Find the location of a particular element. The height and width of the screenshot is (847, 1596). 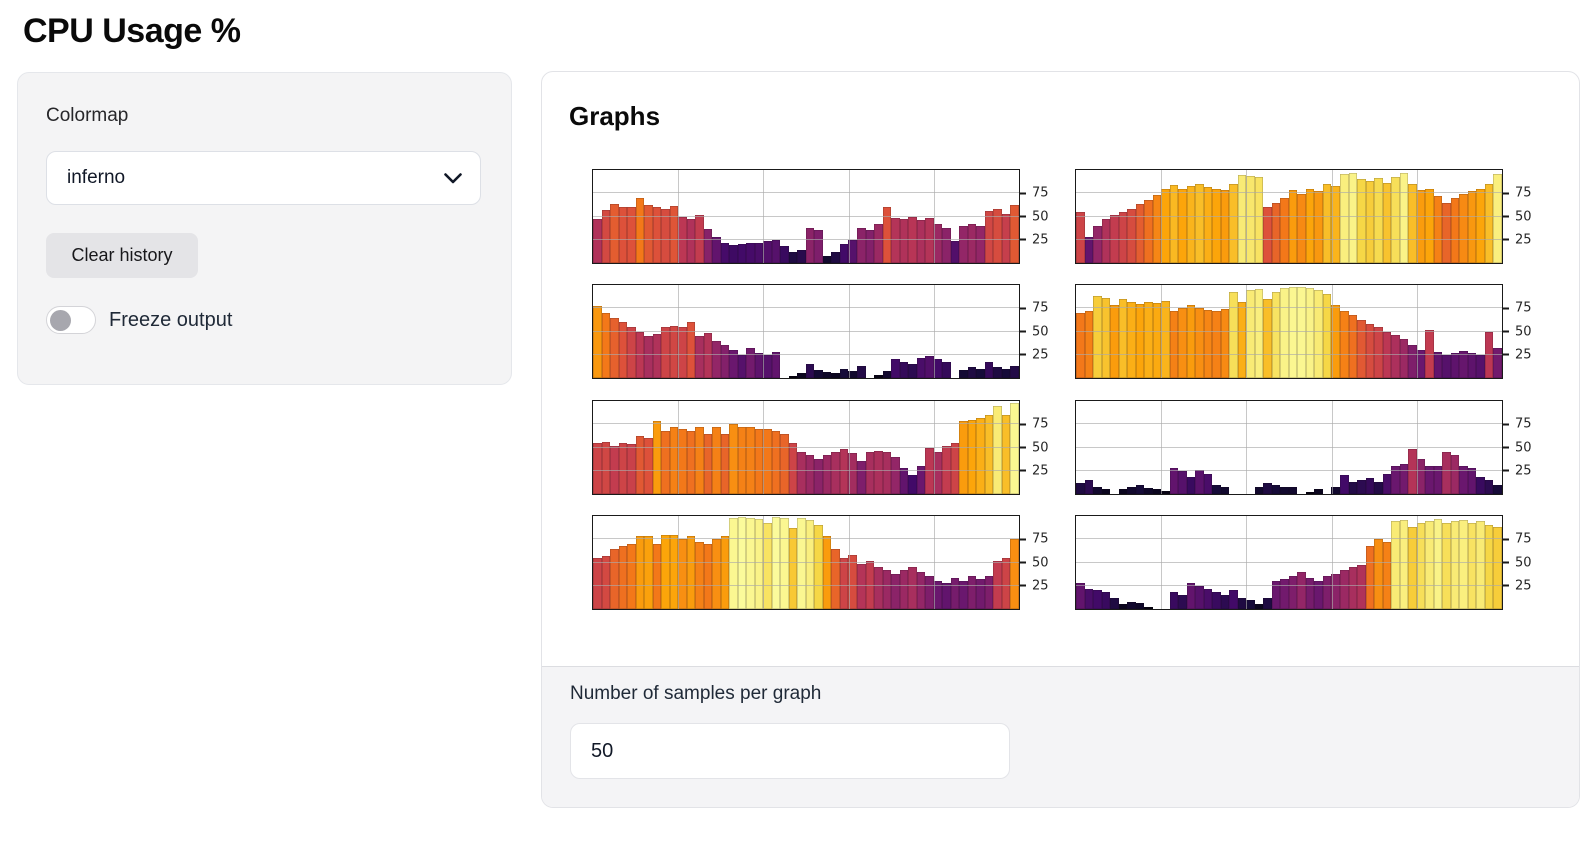

cpu-graph-5: 25 50 75 is located at coordinates (820, 447).